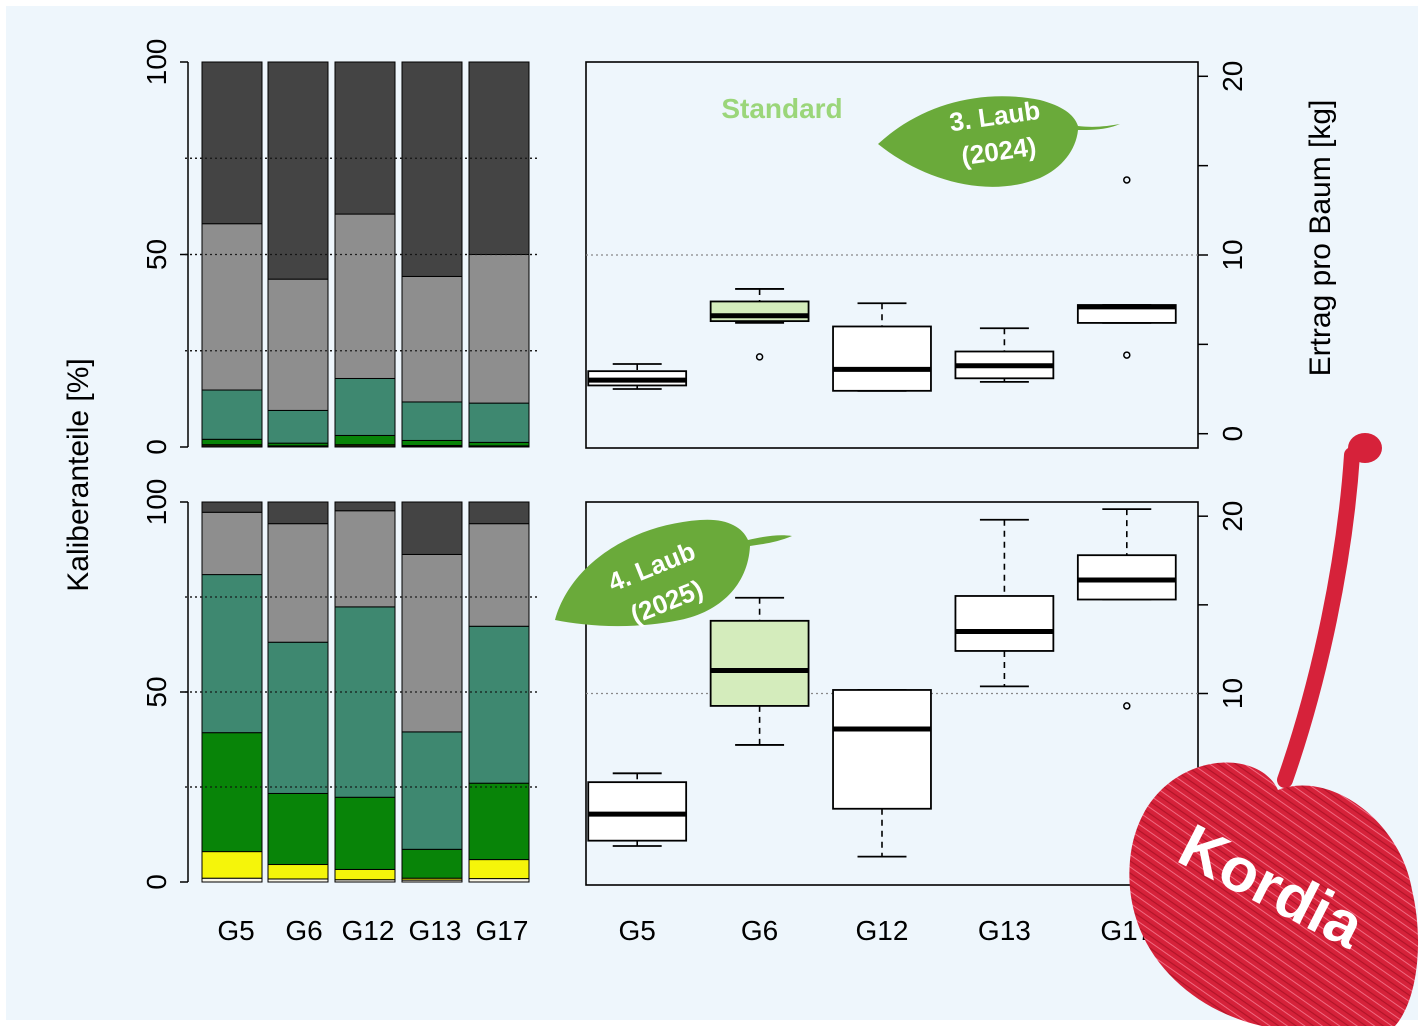  Describe the element at coordinates (1320, 238) in the screenshot. I see `y-axis-right-label: Ertrag pro Baum [kg]` at that location.